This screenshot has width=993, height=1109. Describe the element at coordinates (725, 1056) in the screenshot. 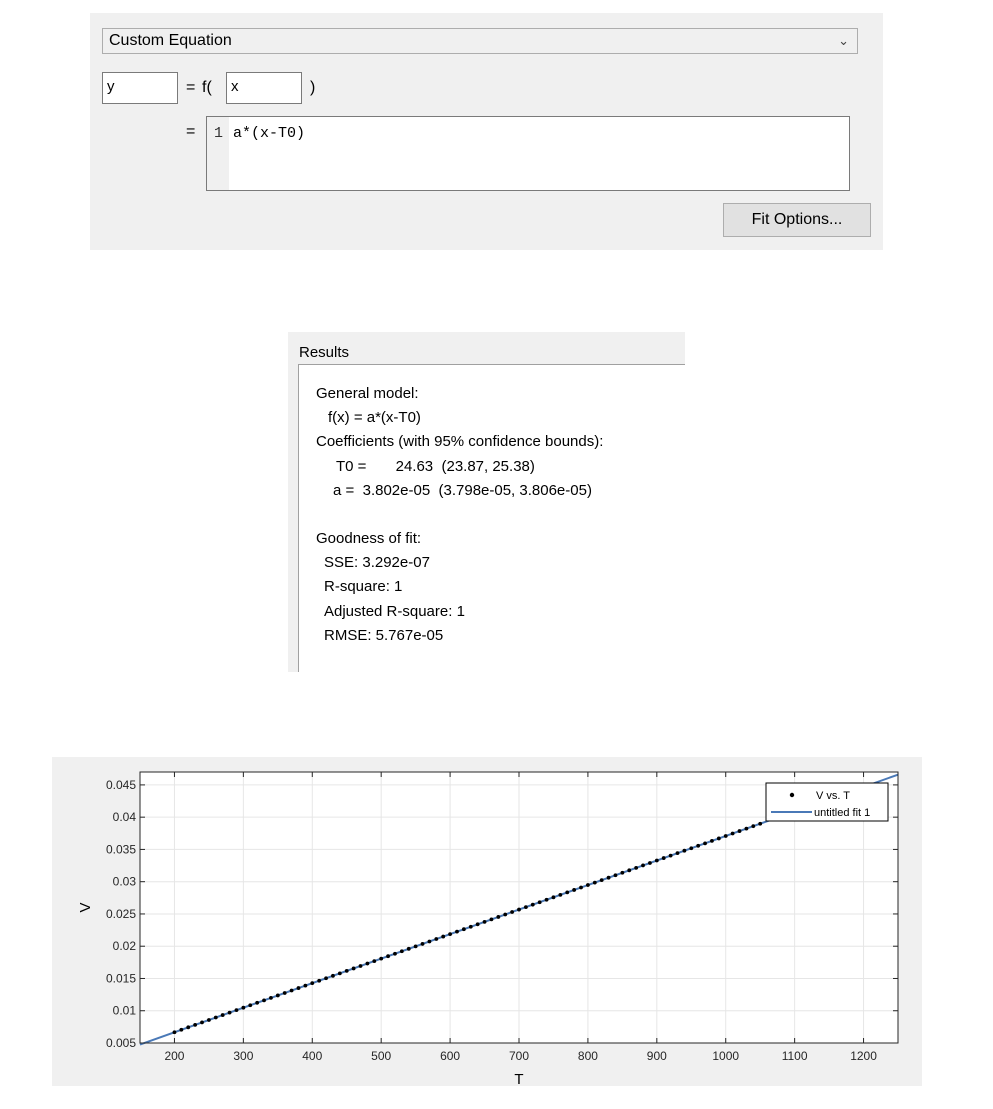

I see `x-tick-label: 1000` at that location.